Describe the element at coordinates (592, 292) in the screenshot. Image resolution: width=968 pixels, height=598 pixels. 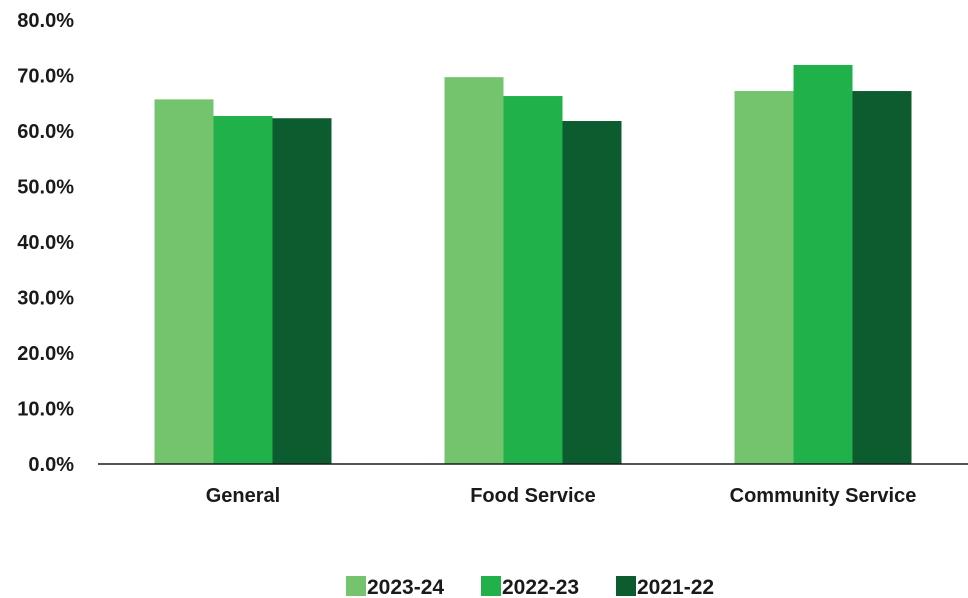
I see `bar-2021-22-food-service` at that location.